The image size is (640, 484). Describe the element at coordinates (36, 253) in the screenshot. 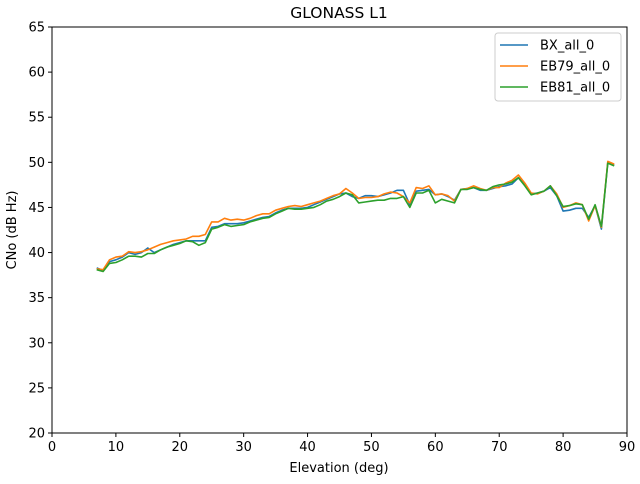

I see `y-tick-label: 40` at that location.